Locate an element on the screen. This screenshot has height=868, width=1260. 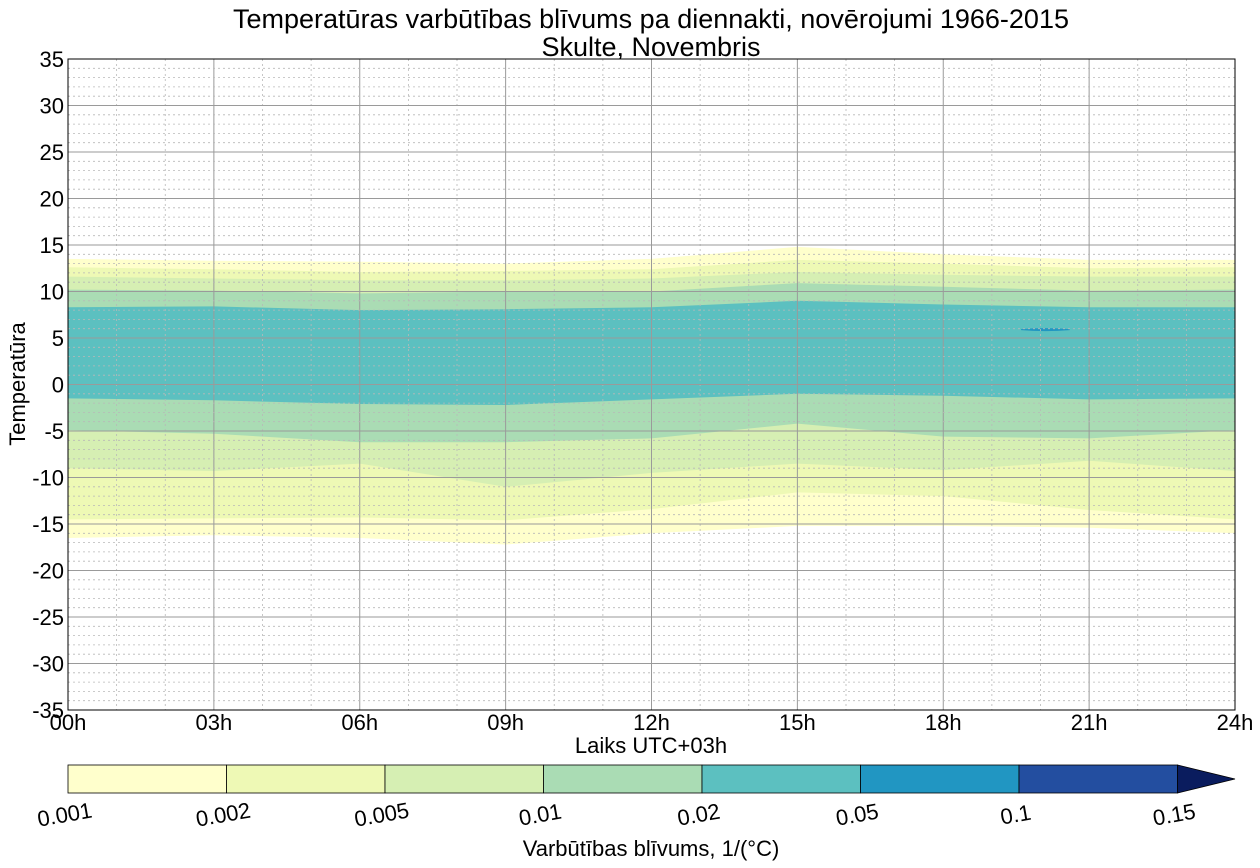
y-tick-label: 35 is located at coordinates (52, 59).